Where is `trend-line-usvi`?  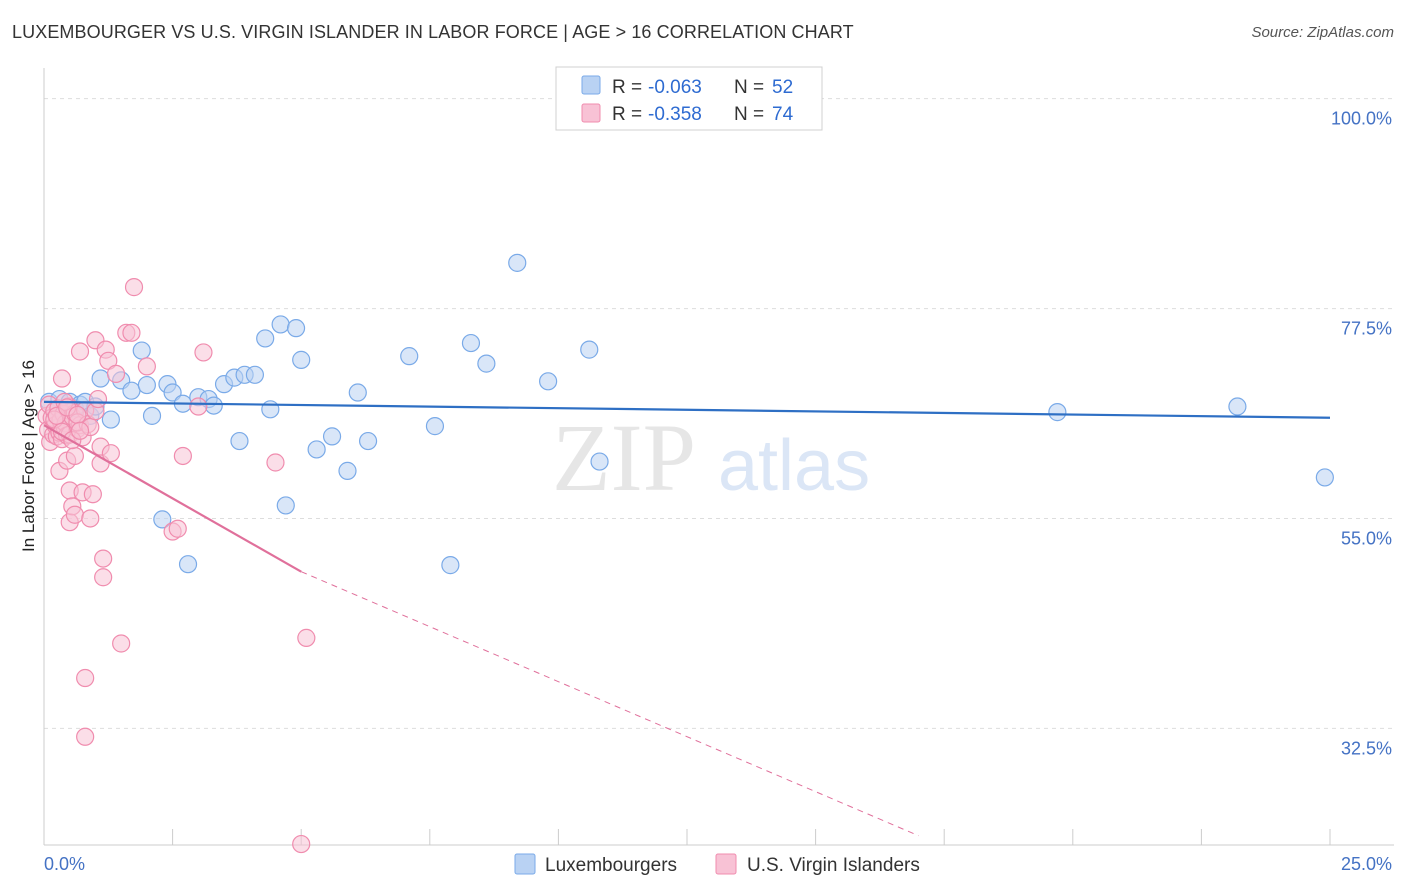
trend-line-usvi is located at coordinates (172, 498).